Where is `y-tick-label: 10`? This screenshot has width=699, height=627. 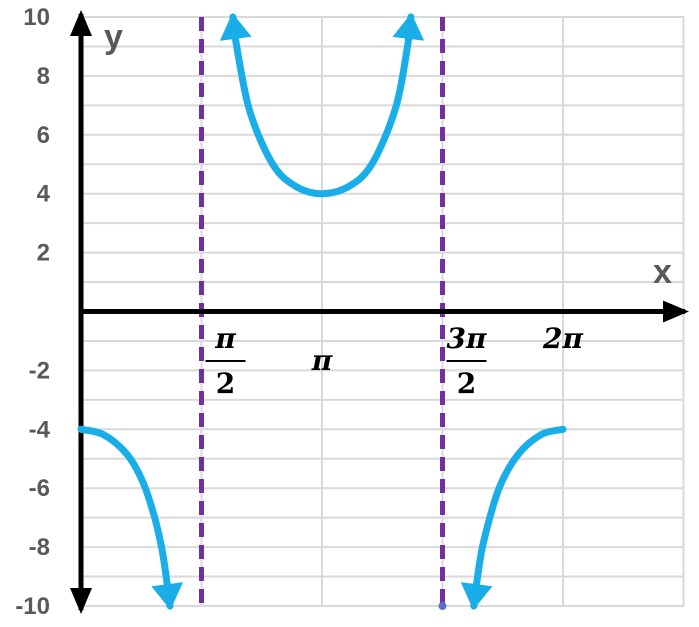
y-tick-label: 10 is located at coordinates (36, 17).